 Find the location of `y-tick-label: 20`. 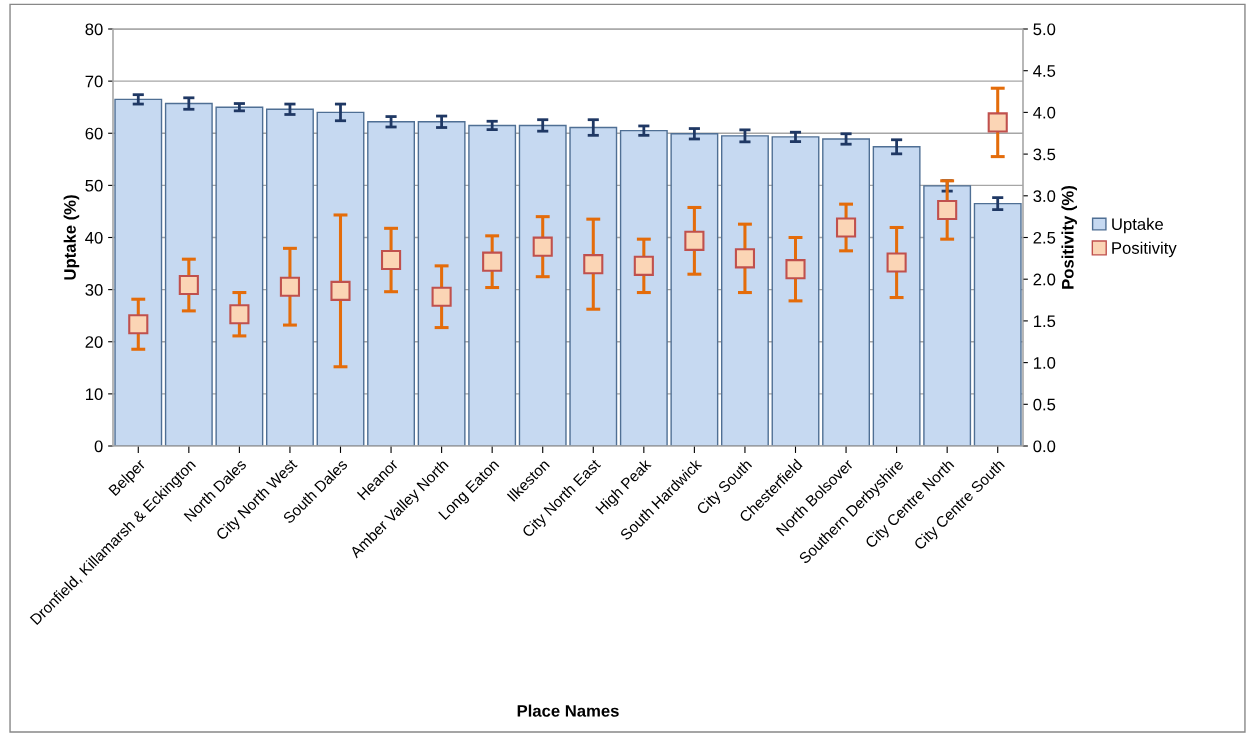

y-tick-label: 20 is located at coordinates (94, 342).